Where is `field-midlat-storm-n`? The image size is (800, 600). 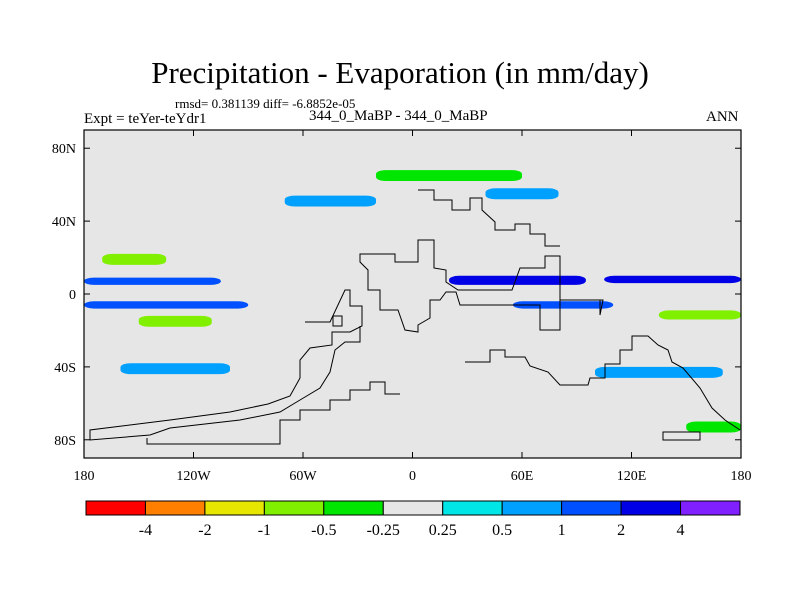 field-midlat-storm-n is located at coordinates (330, 201).